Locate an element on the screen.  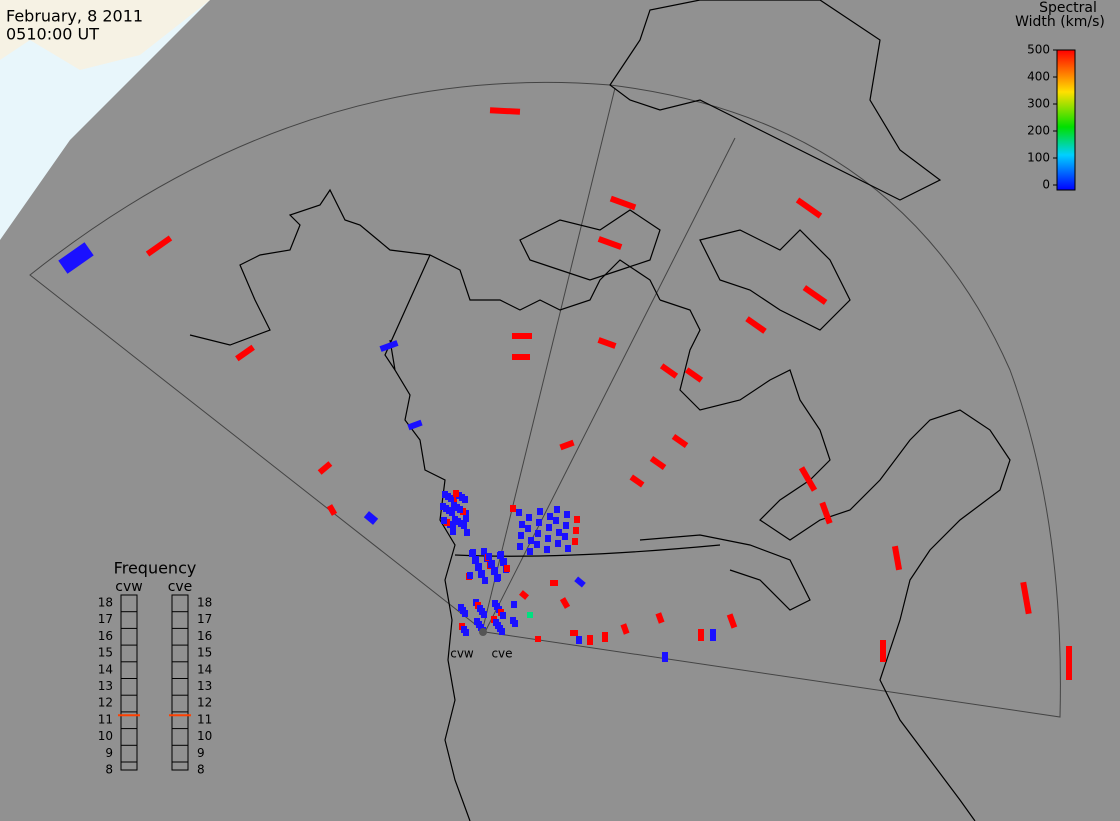
colorbar-tick-label: 200 is located at coordinates (1038, 131).